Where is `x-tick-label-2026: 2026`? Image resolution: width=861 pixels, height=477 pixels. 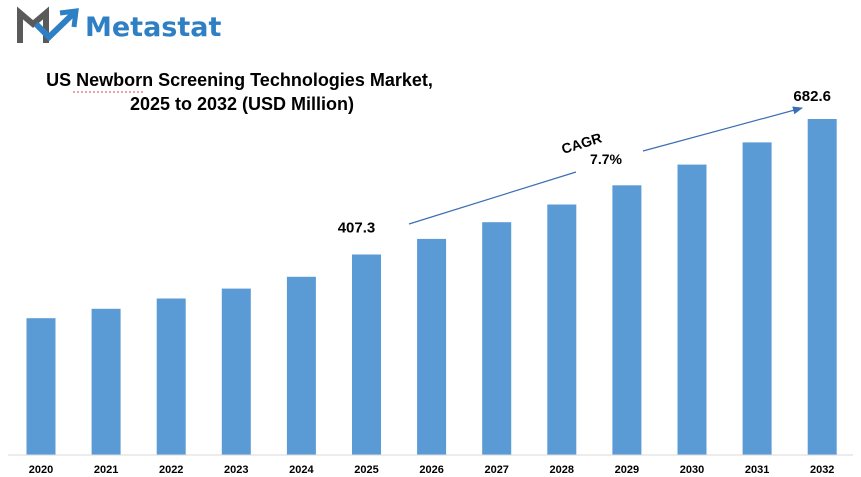 x-tick-label-2026: 2026 is located at coordinates (431, 470).